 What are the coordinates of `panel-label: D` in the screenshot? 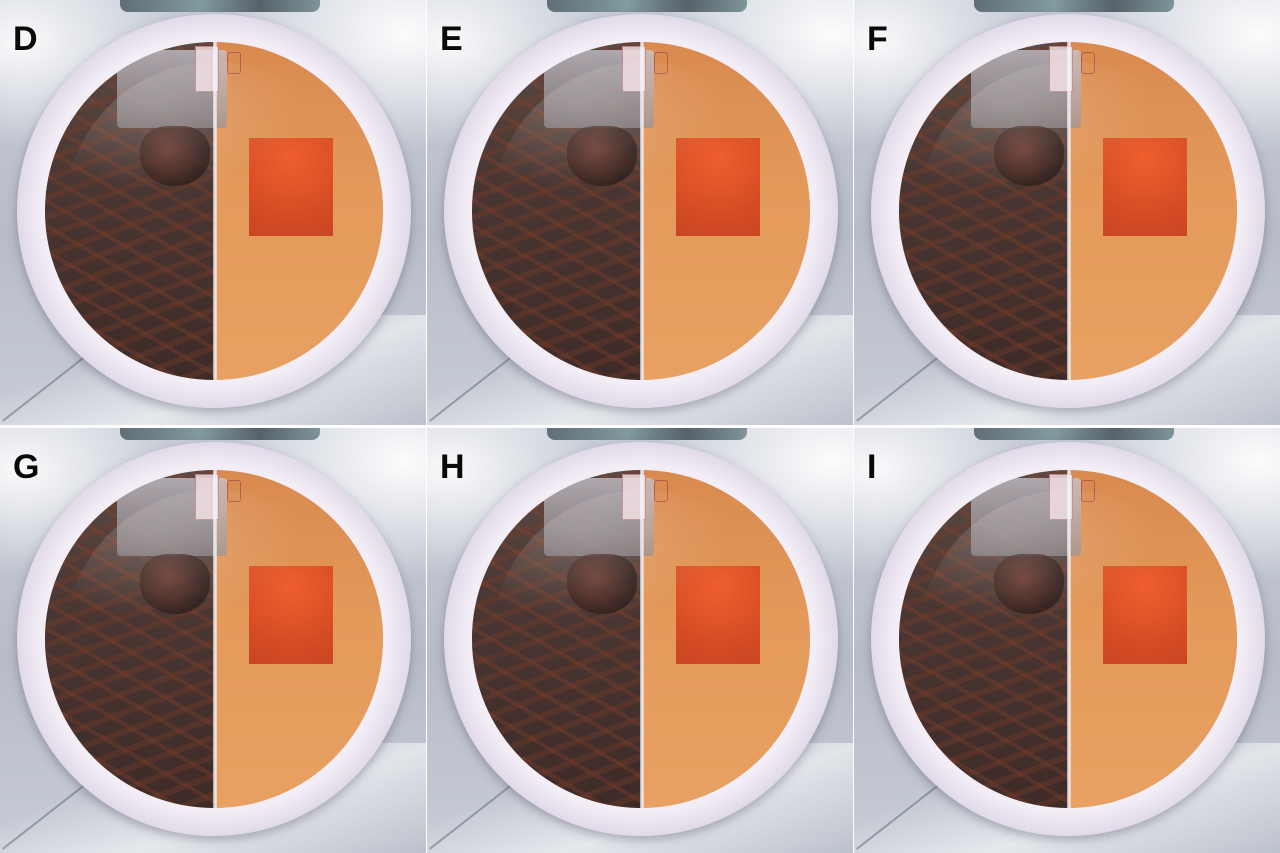 It's located at (25, 39).